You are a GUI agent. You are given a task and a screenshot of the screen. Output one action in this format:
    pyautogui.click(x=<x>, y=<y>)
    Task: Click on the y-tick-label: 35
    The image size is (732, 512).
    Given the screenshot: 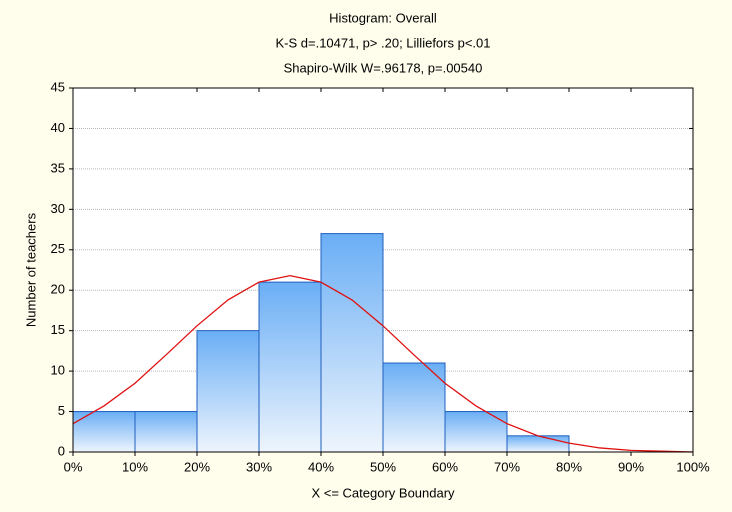 What is the action you would take?
    pyautogui.click(x=58, y=167)
    